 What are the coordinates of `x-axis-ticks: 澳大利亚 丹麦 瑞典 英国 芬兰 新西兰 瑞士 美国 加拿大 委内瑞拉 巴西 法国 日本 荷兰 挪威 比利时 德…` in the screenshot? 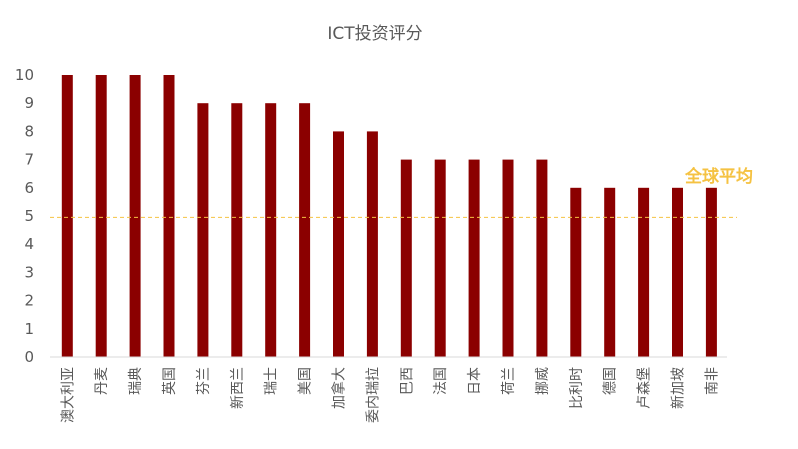 It's located at (390, 395).